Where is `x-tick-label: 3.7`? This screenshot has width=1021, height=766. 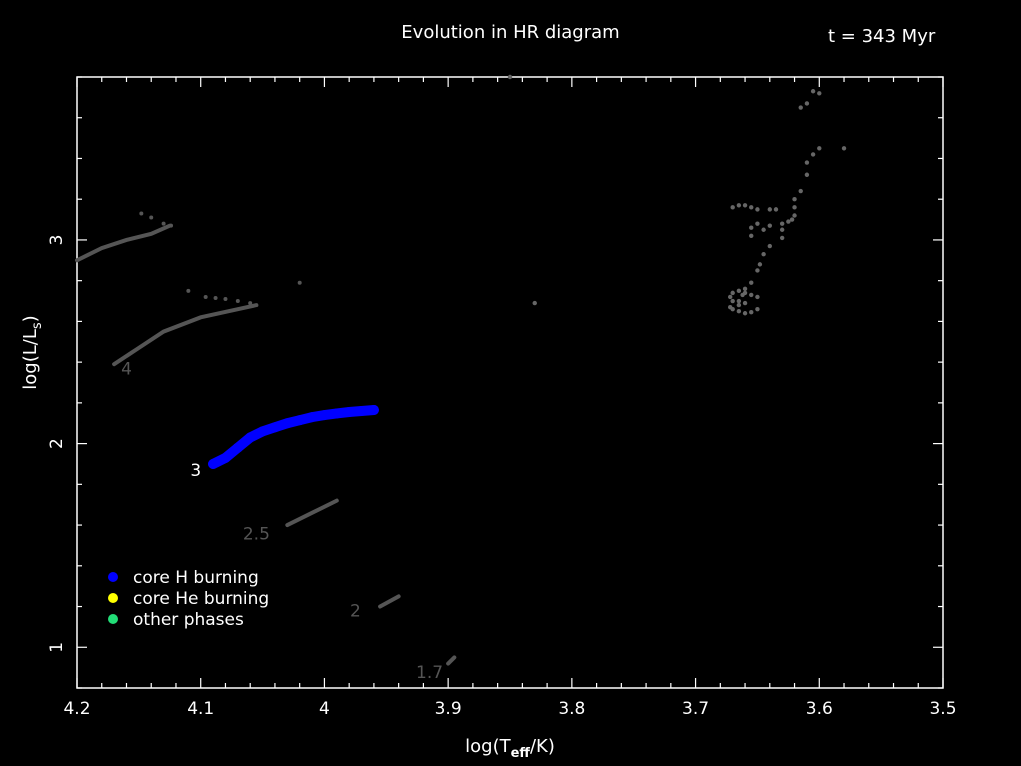 x-tick-label: 3.7 is located at coordinates (695, 709).